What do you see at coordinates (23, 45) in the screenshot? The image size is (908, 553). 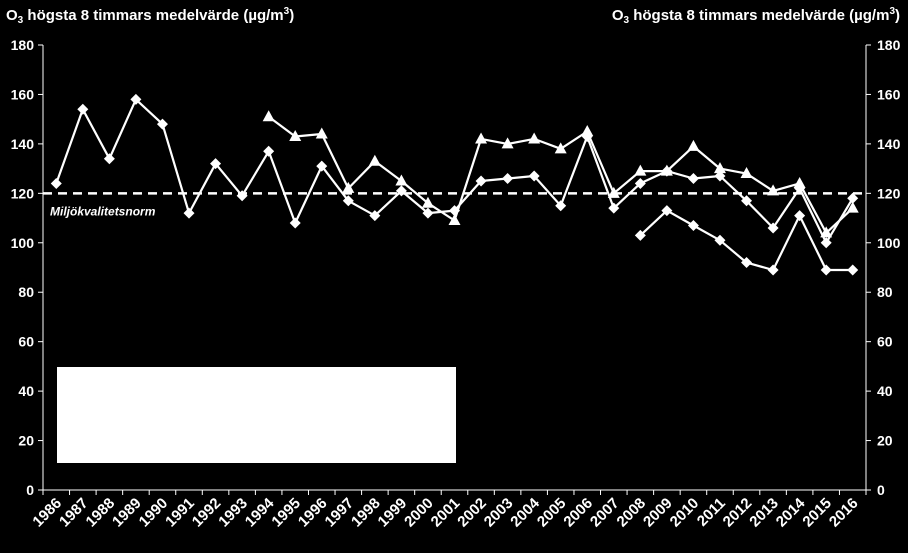 I see `y-tick-label-left: 180` at bounding box center [23, 45].